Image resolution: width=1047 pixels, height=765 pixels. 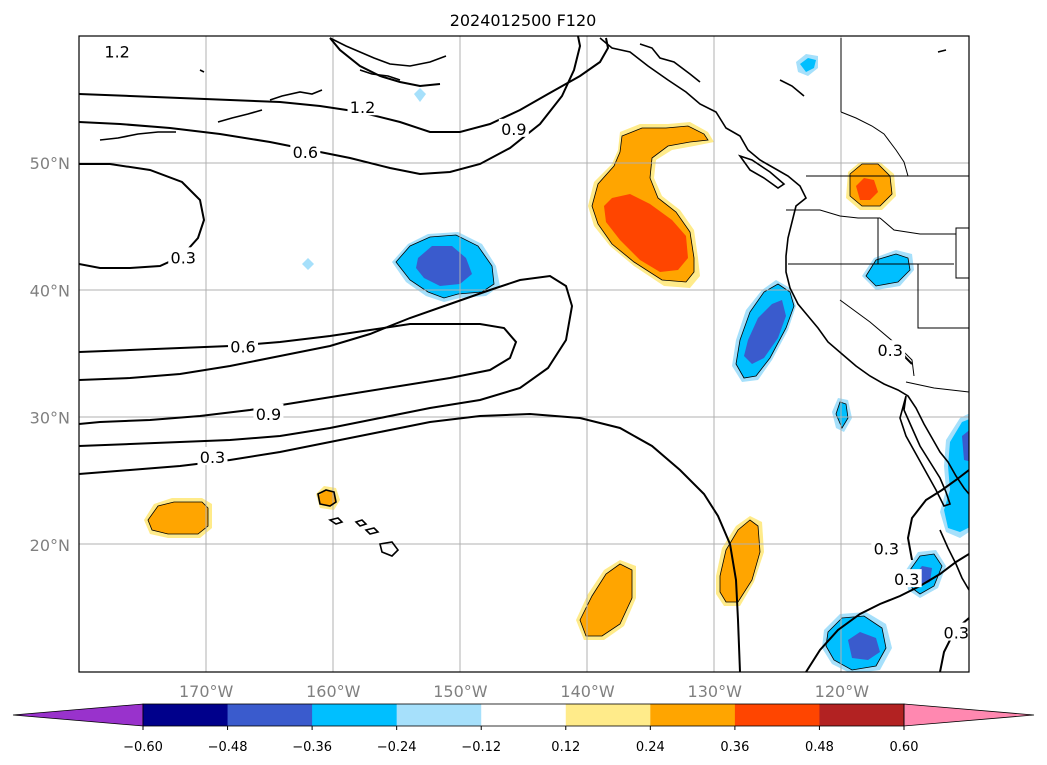 What do you see at coordinates (78, 715) in the screenshot?
I see `colorbar-min-extension` at bounding box center [78, 715].